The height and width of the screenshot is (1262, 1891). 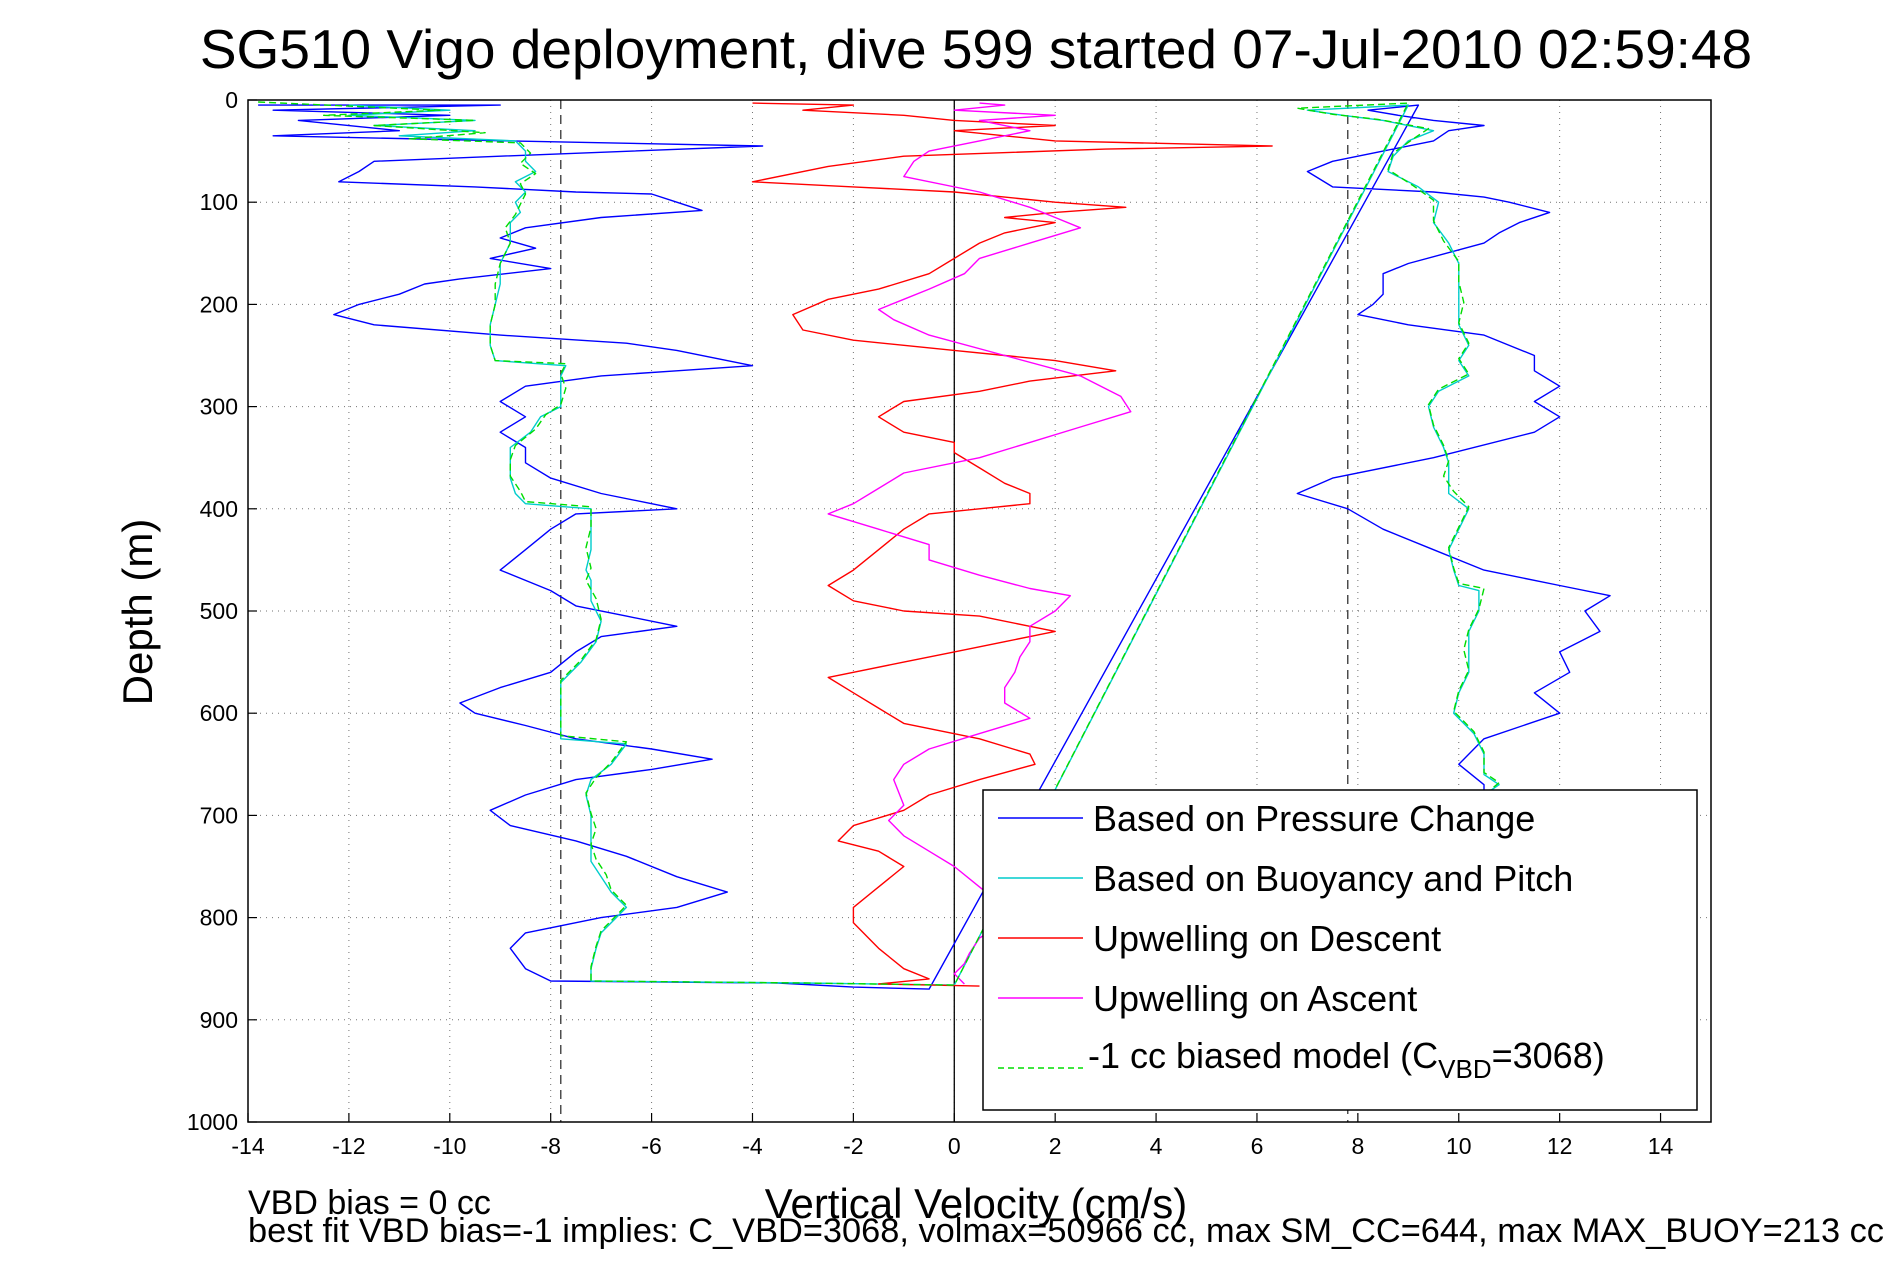 I want to click on x-tick-label: 8, so click(x=1357, y=1146).